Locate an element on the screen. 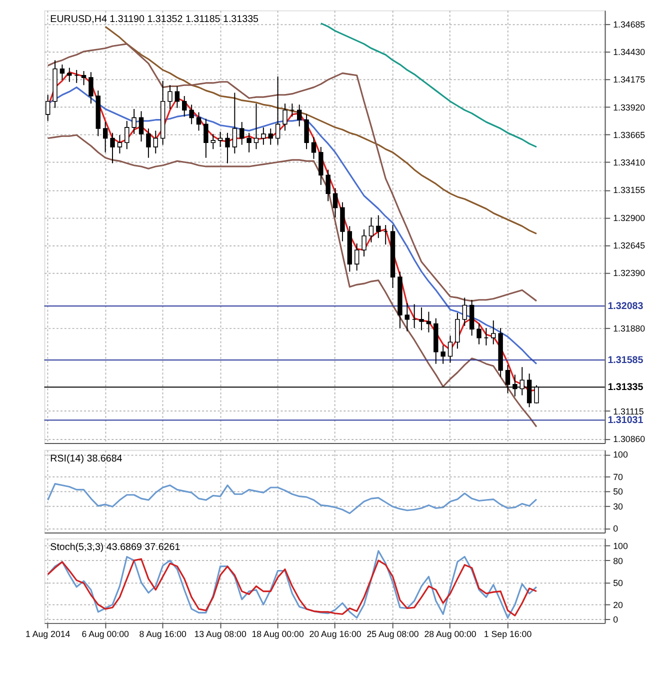 This screenshot has width=650, height=673. y-tick-label: 80 is located at coordinates (618, 561).